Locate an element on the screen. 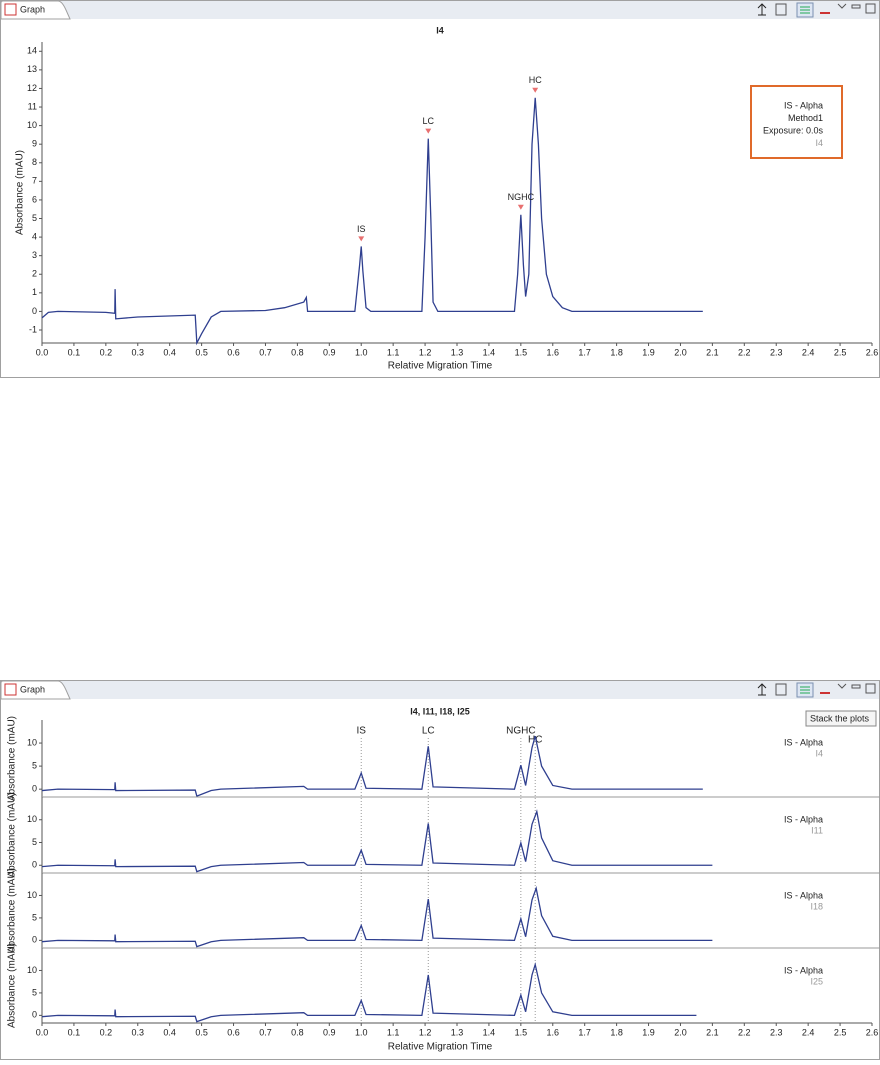 This screenshot has height=1065, width=880. y-tick-label: 12 is located at coordinates (32, 88).